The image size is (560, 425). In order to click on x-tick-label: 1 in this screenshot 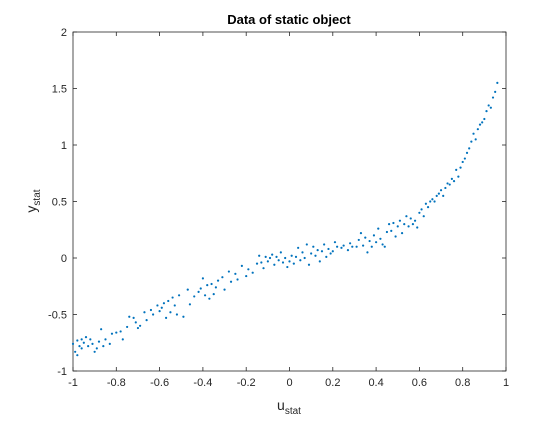, I will do `click(506, 383)`.